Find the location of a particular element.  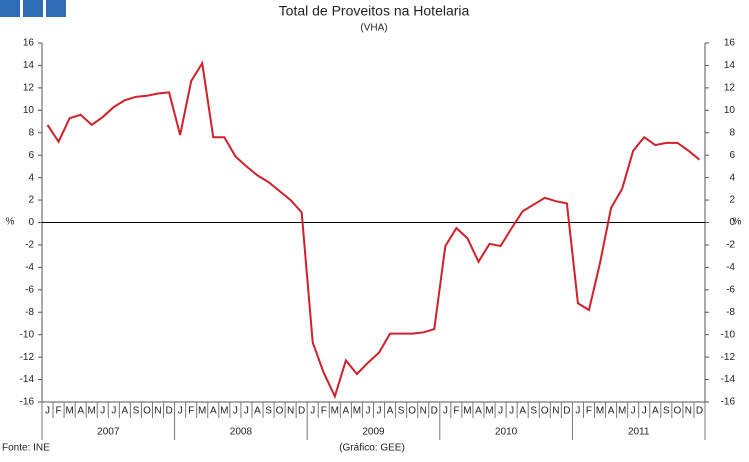

y2-tick-label: -6 is located at coordinates (730, 289).